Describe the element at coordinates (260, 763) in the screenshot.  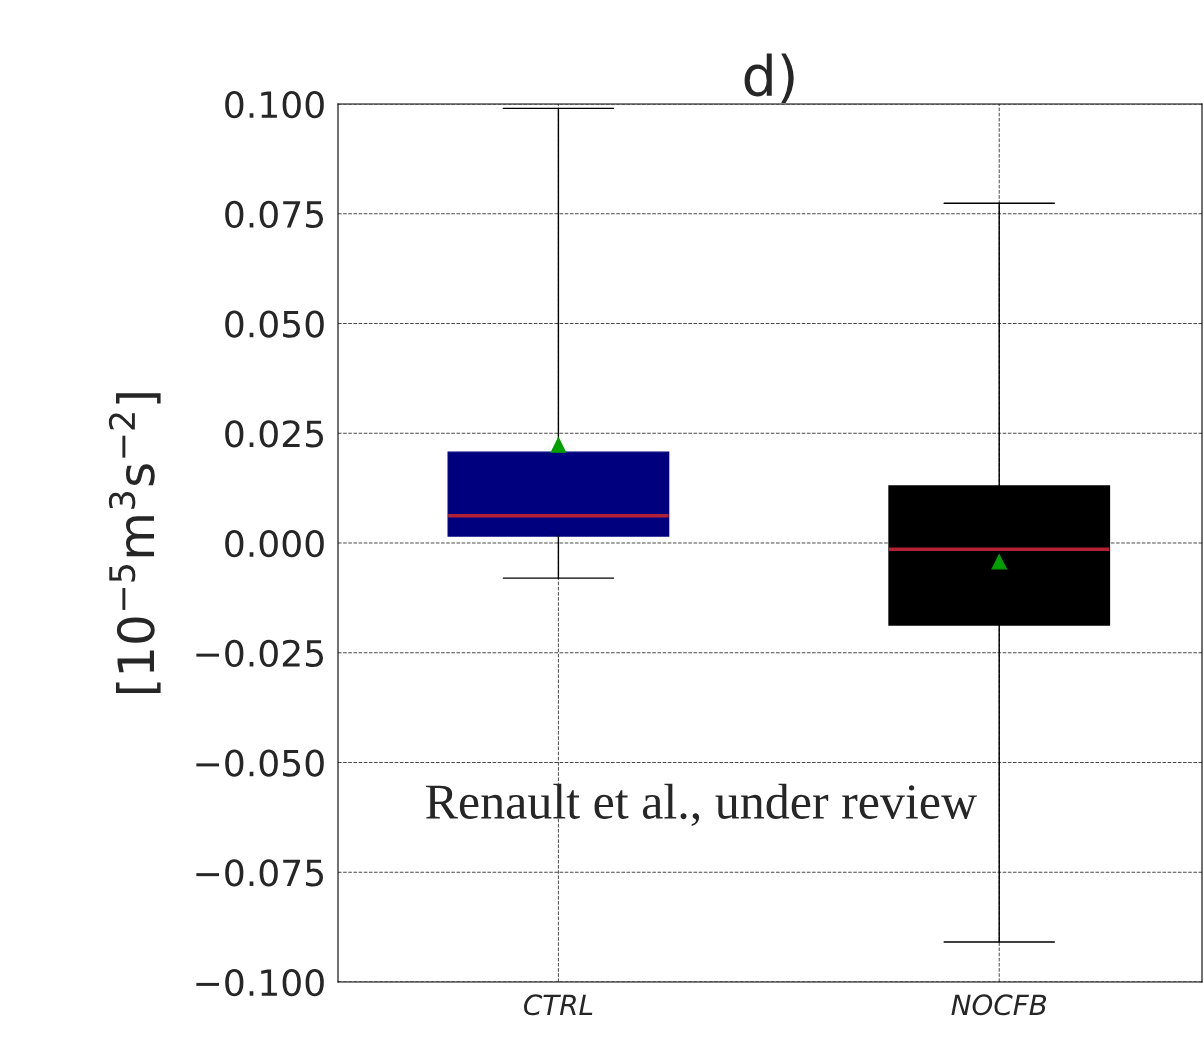
I see `y-tick-label: −0.050` at that location.